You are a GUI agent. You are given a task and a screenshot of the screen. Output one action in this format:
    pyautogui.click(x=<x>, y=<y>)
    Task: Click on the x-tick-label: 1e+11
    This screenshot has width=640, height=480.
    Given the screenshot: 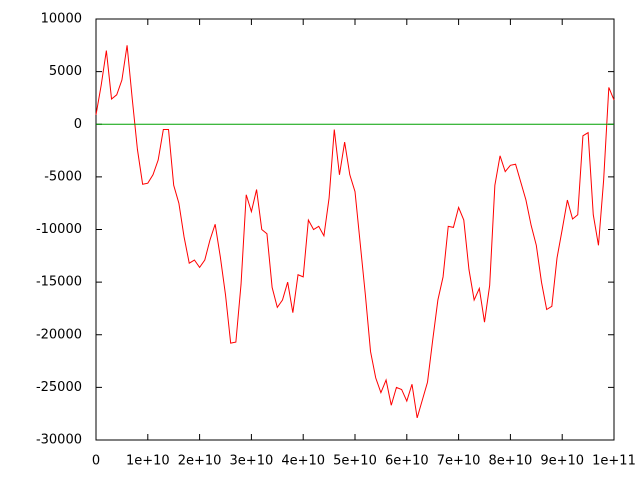 What is the action you would take?
    pyautogui.click(x=614, y=461)
    